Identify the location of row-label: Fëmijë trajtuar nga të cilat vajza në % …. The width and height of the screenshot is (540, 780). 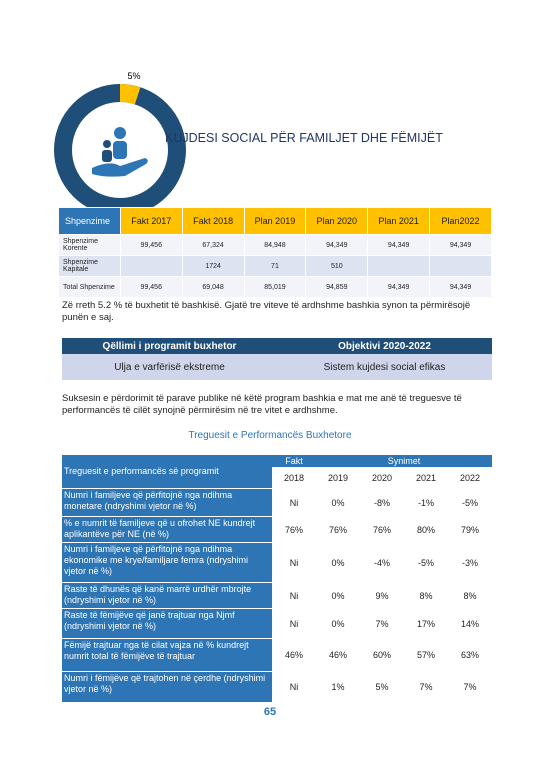
(167, 655).